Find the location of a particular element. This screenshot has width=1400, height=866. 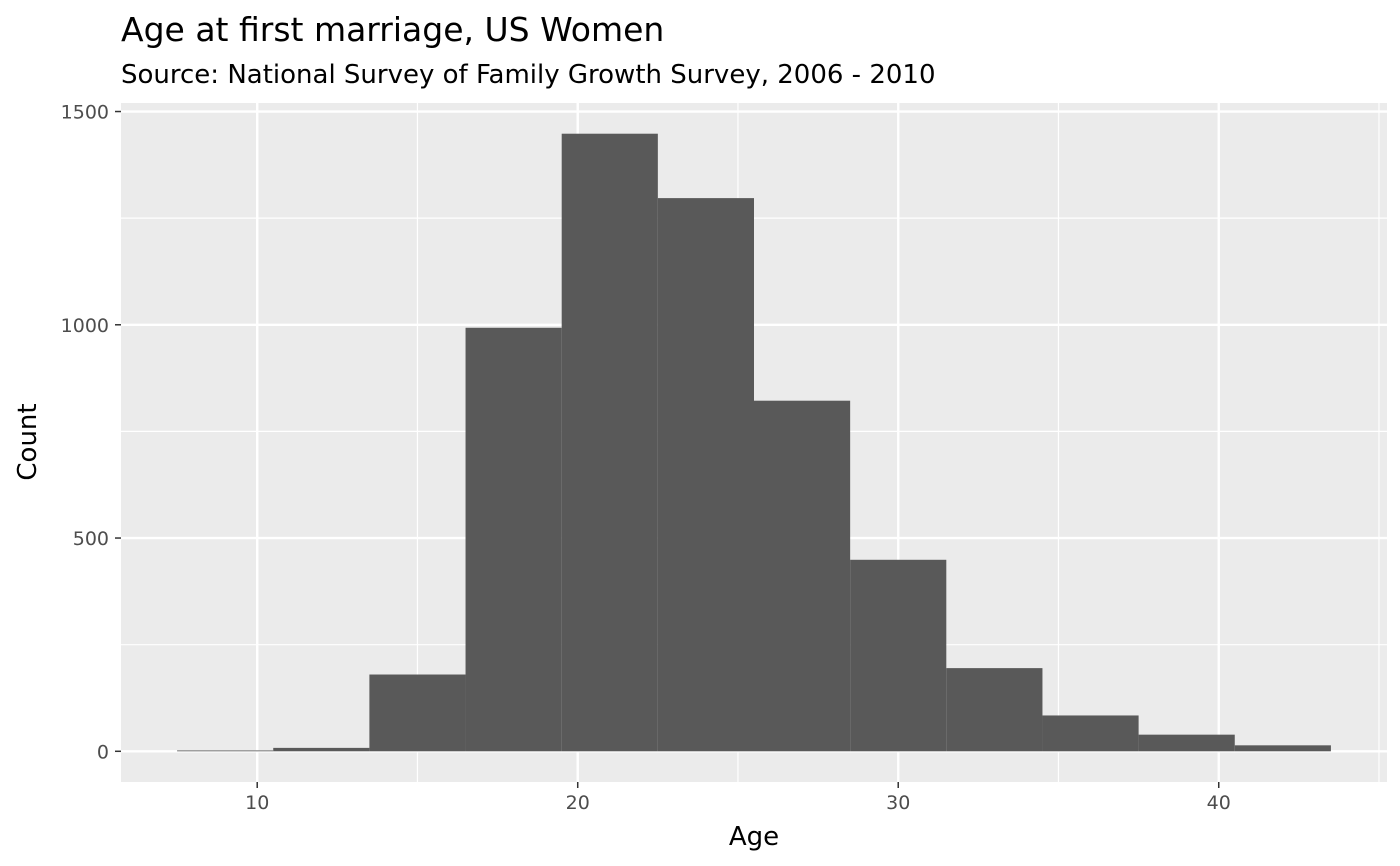

x-tick-label: 10 is located at coordinates (257, 803).